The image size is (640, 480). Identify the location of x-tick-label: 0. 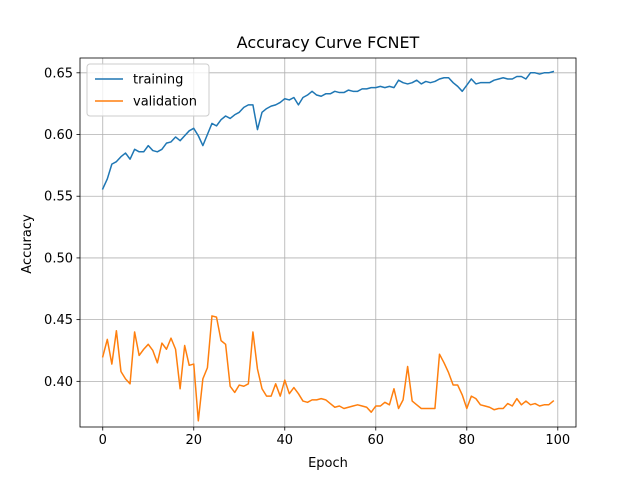
(103, 440).